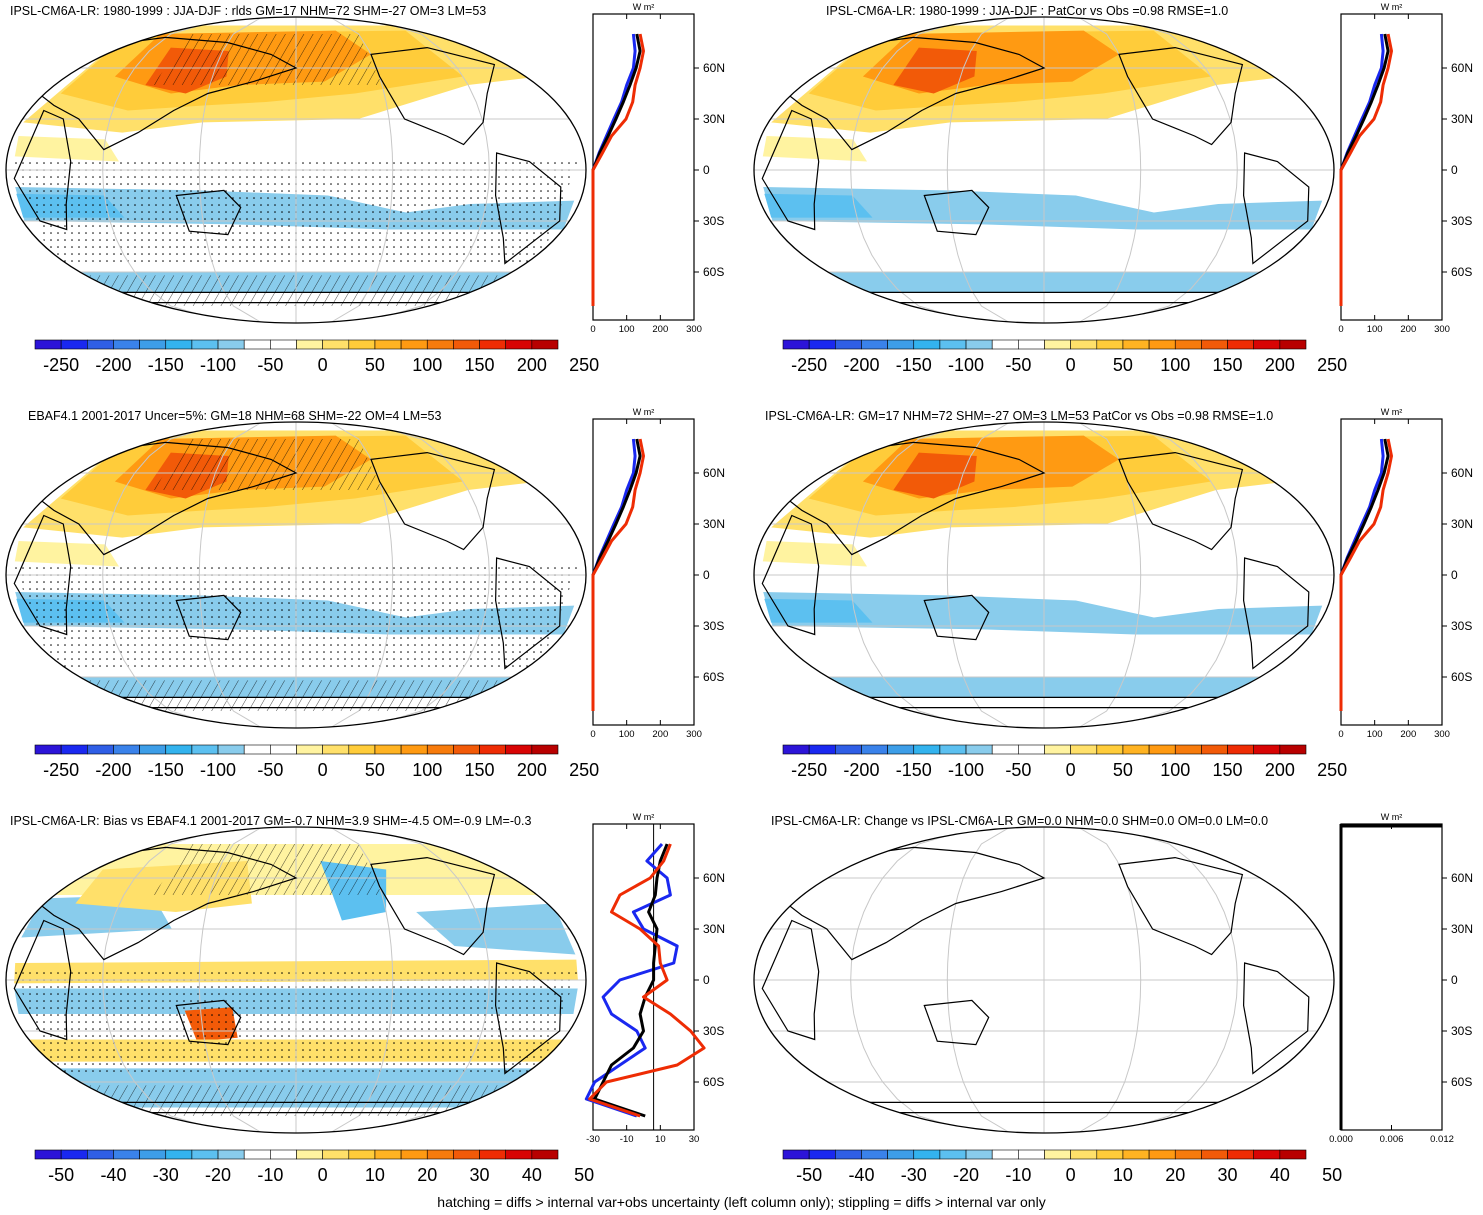  Describe the element at coordinates (694, 1139) in the screenshot. I see `profile-x-tick-label: 30` at that location.